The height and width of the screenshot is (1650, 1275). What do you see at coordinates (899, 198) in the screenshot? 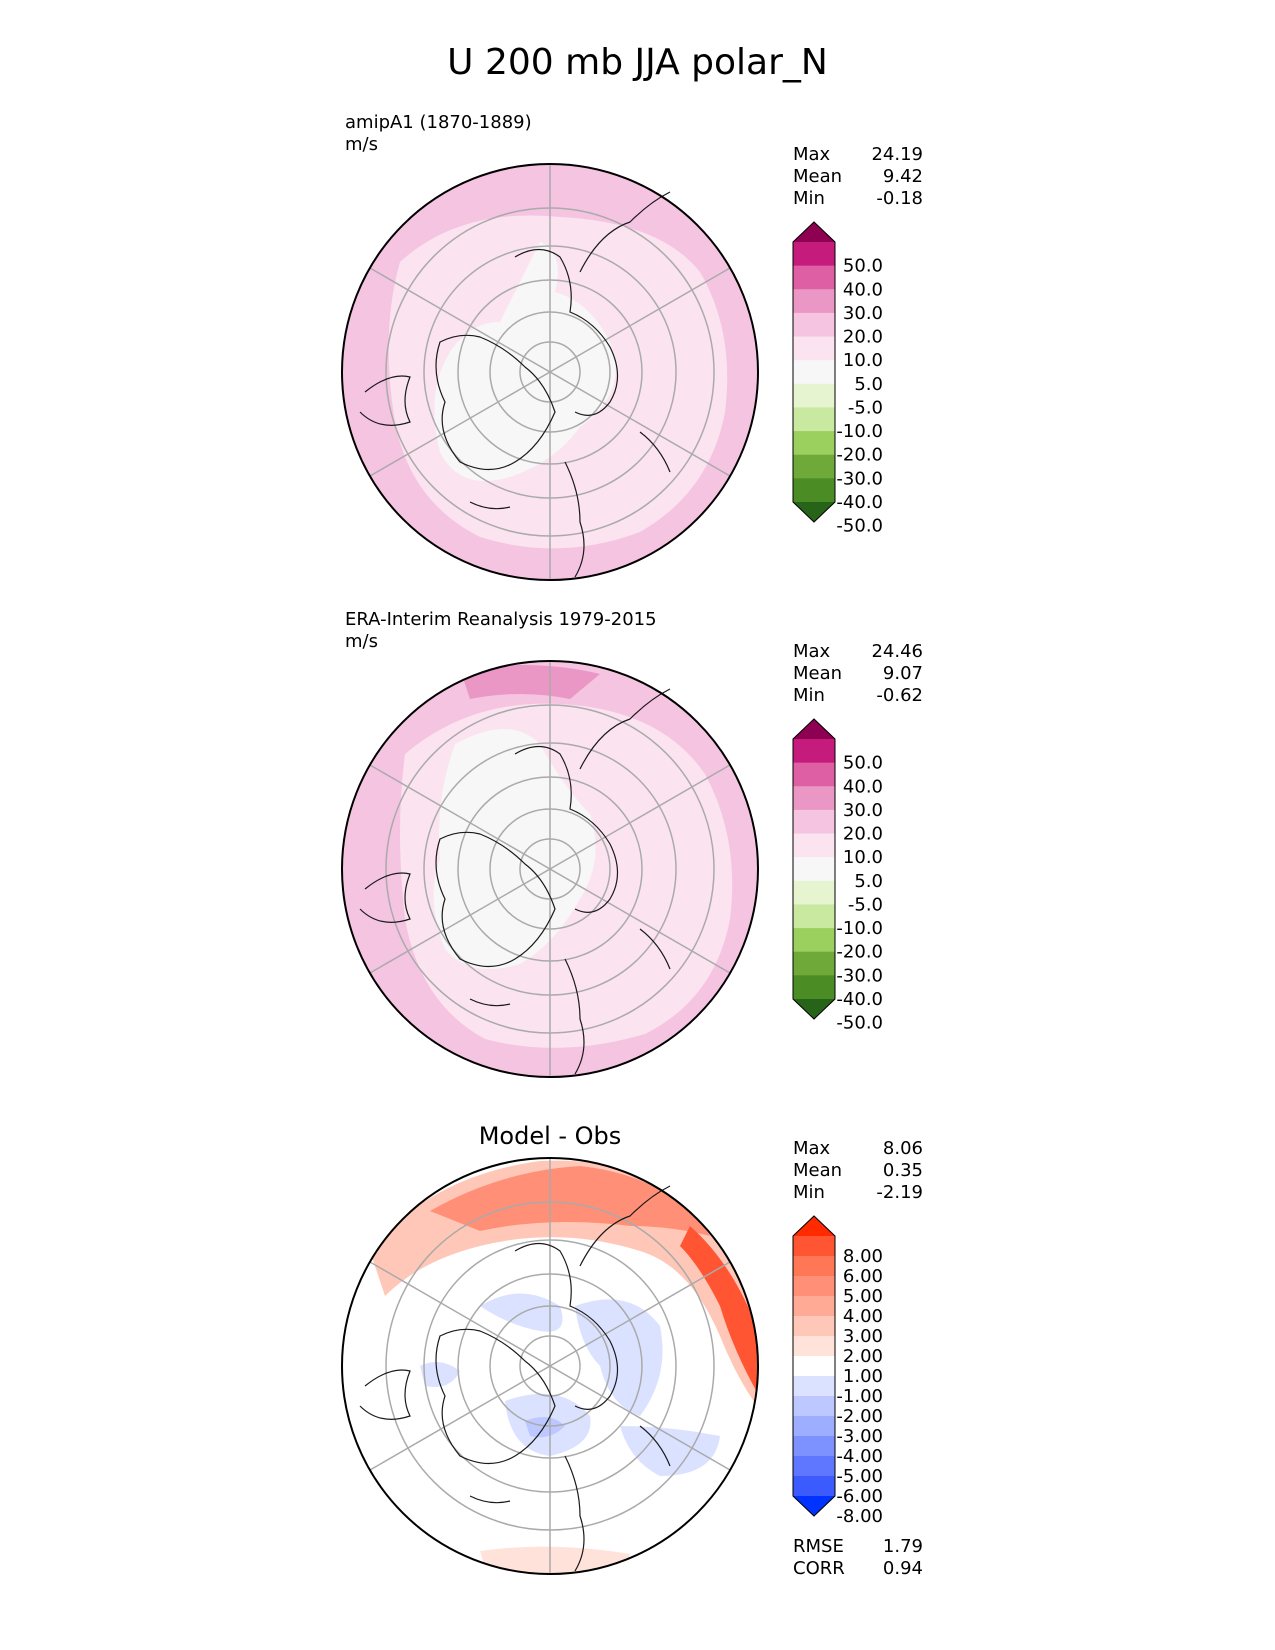
I see `panel1-min: -0.18` at bounding box center [899, 198].